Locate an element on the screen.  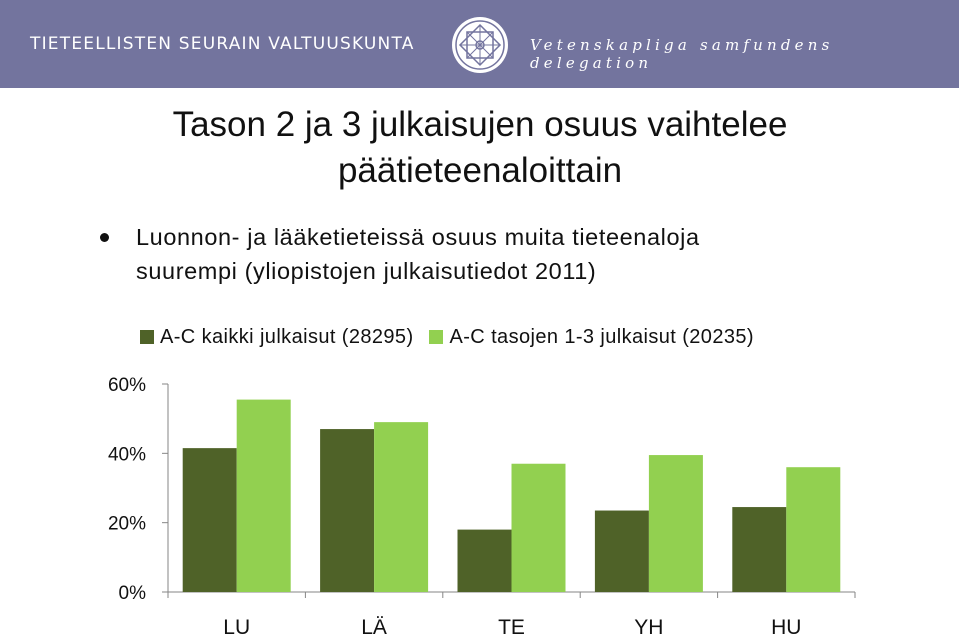
org-name-swedish: Vetenskapliga samfundens delegation is located at coordinates (682, 54).